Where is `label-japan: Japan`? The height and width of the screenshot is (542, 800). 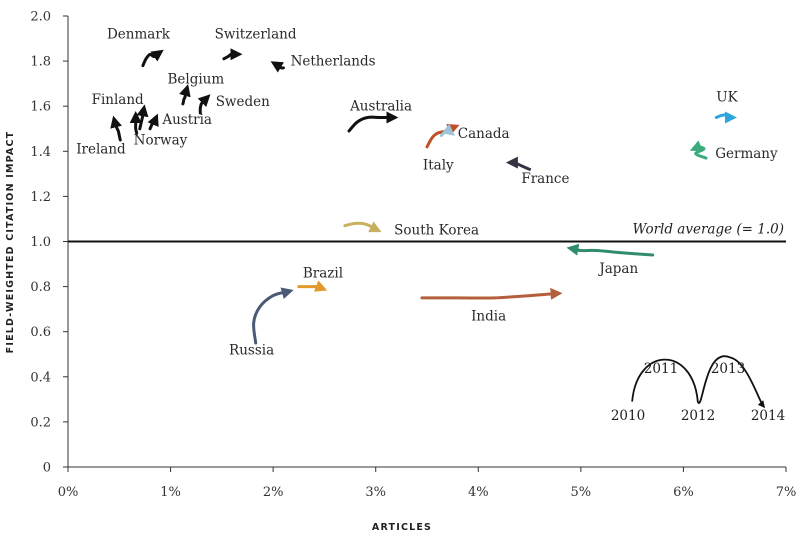
label-japan: Japan is located at coordinates (617, 269).